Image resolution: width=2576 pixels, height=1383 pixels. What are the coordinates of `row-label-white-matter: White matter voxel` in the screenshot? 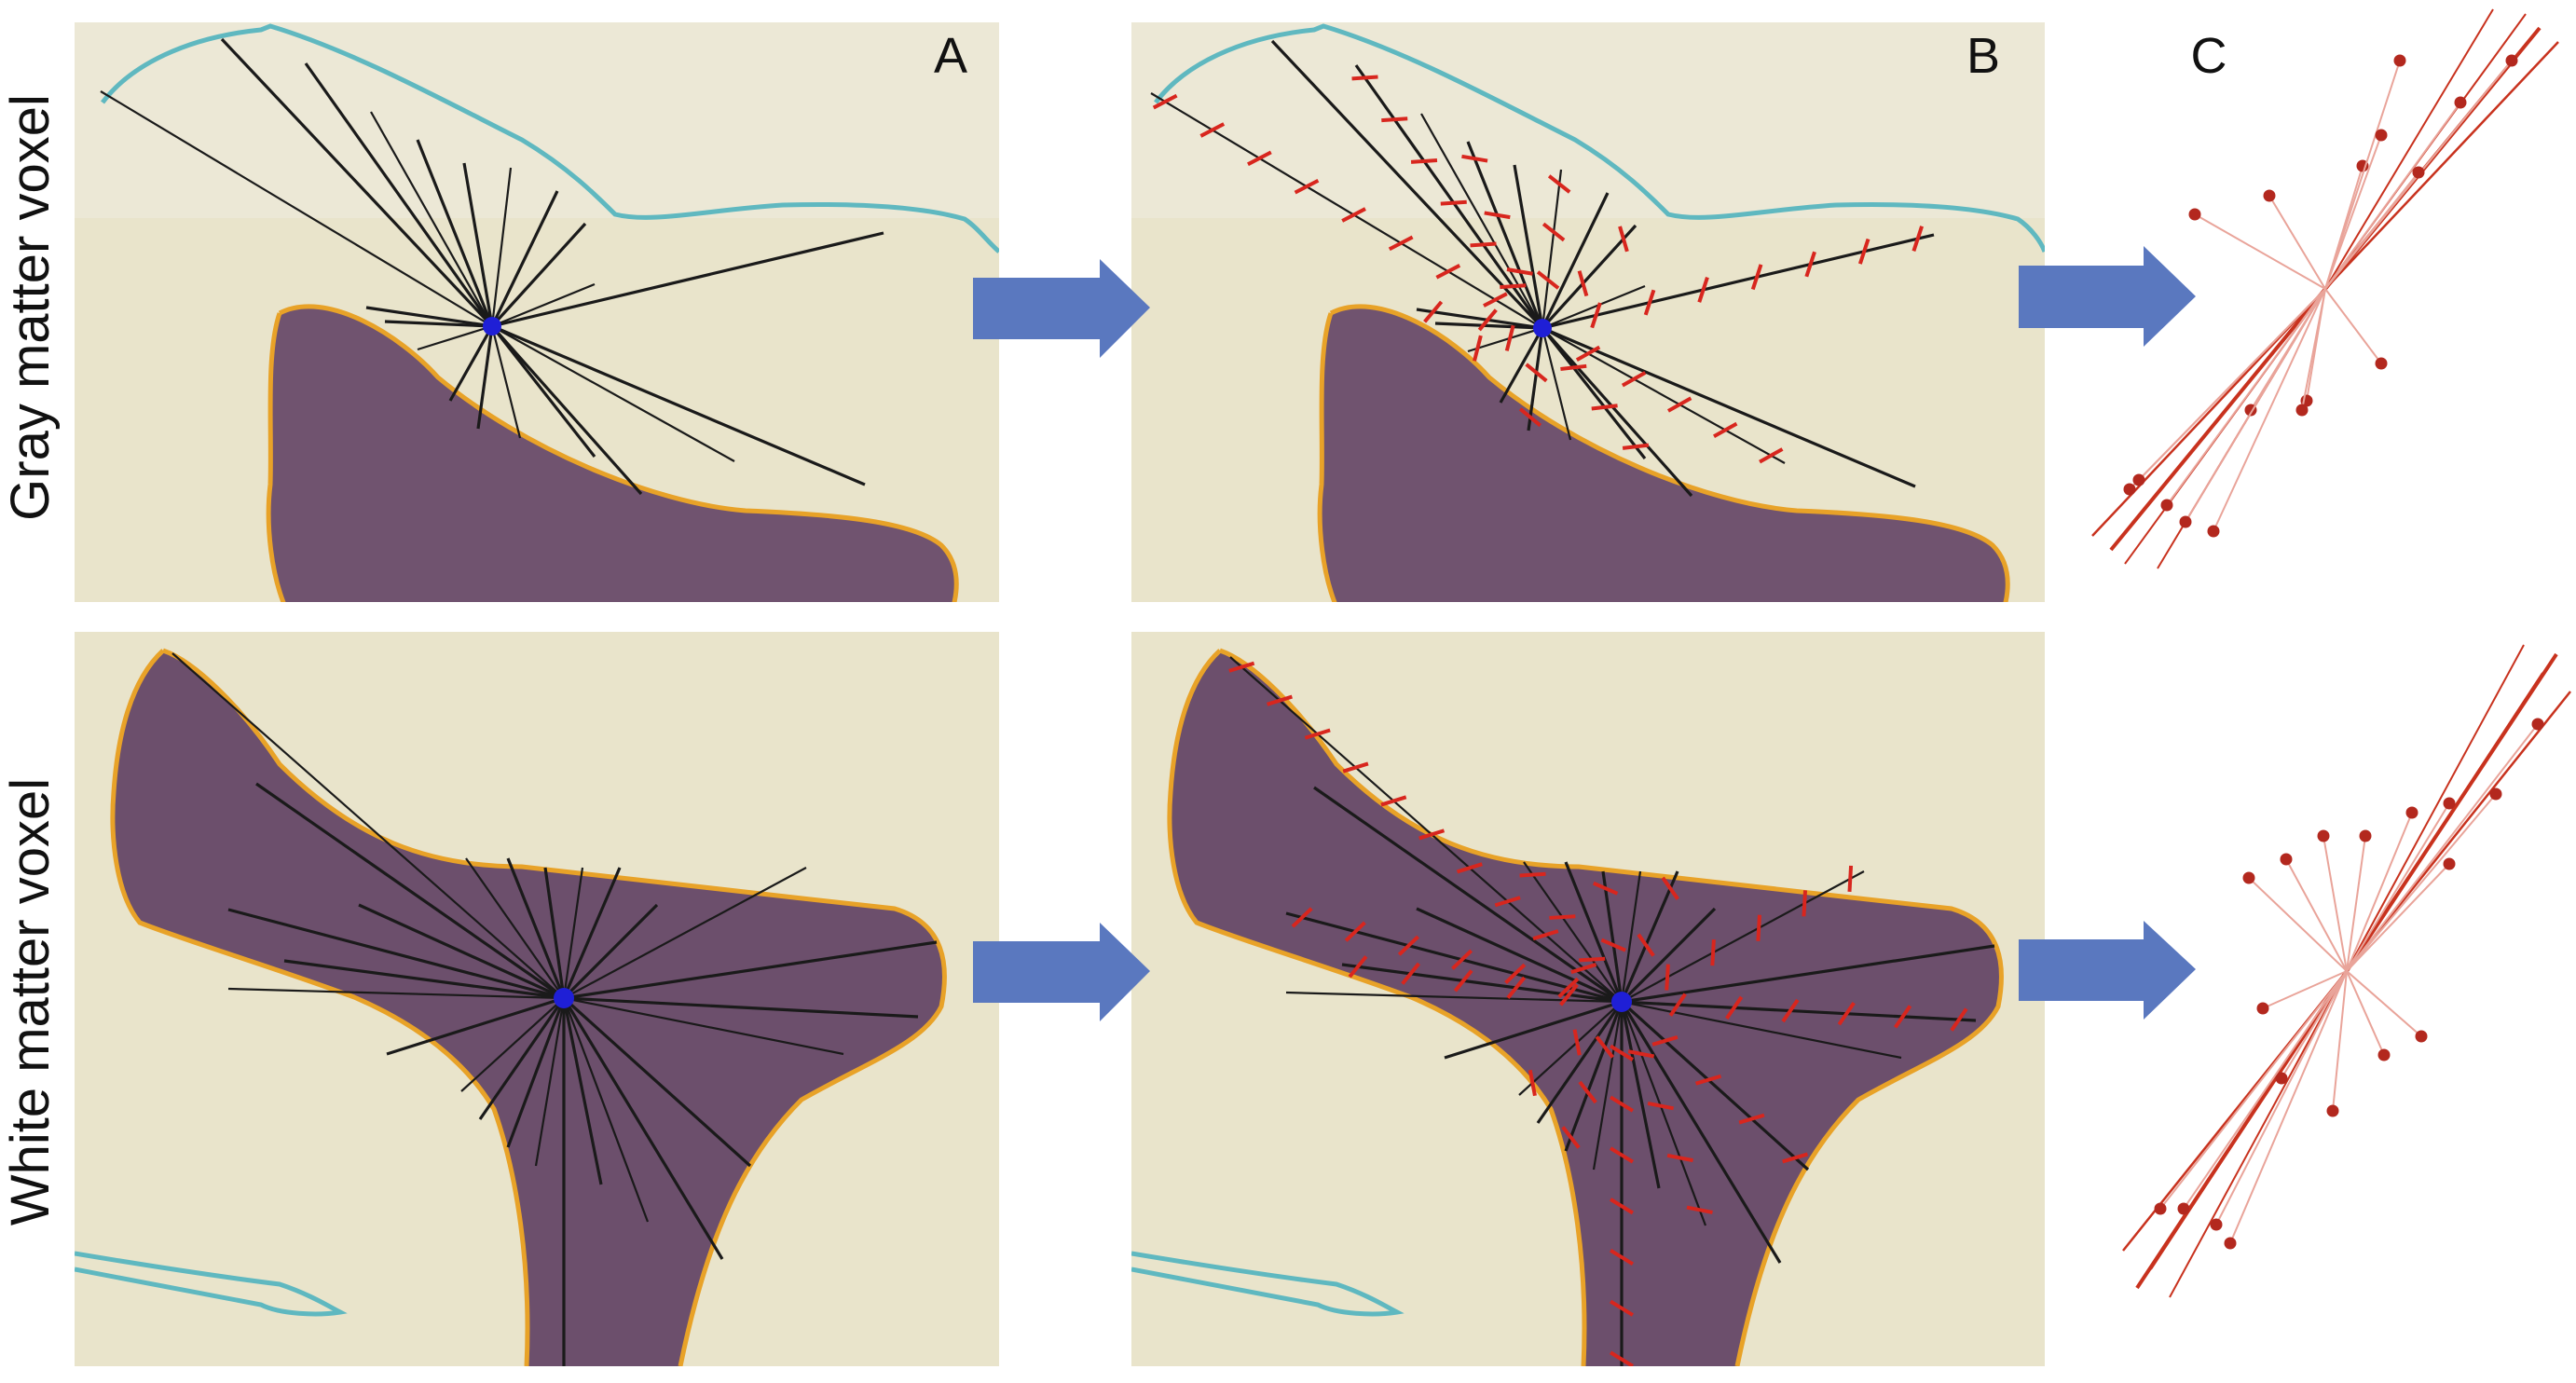 It's located at (30, 1002).